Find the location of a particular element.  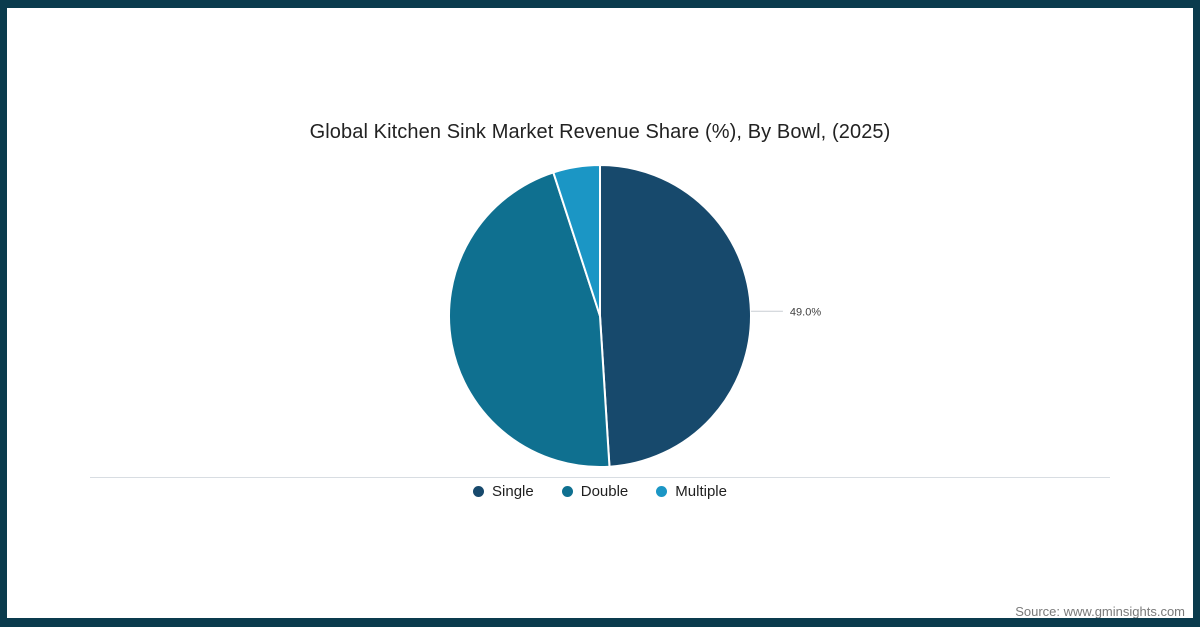

legend-item-single: Single is located at coordinates (503, 491).